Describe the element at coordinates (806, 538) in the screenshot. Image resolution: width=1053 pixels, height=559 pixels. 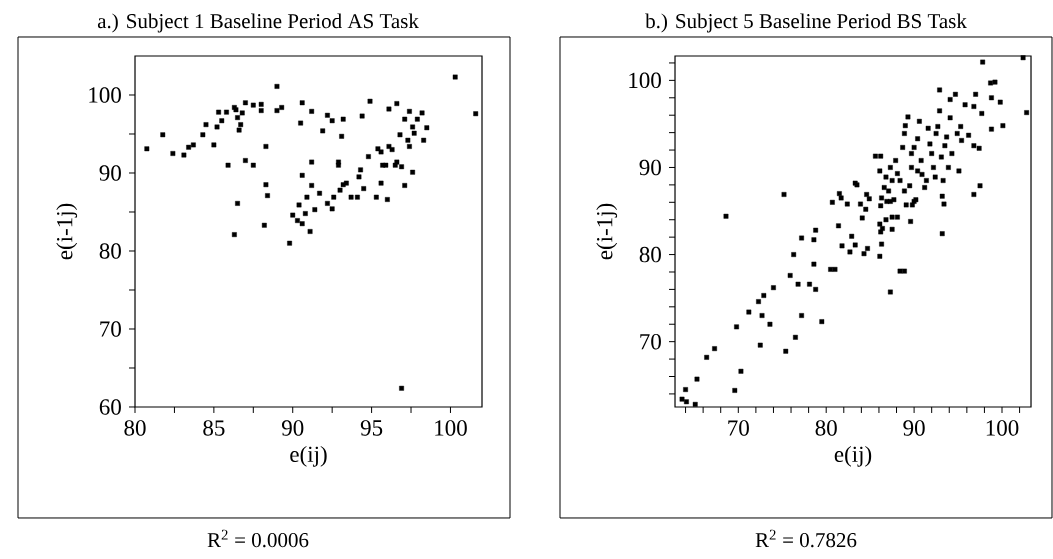
I see `text: R$^{2}$ = 0.7826` at that location.